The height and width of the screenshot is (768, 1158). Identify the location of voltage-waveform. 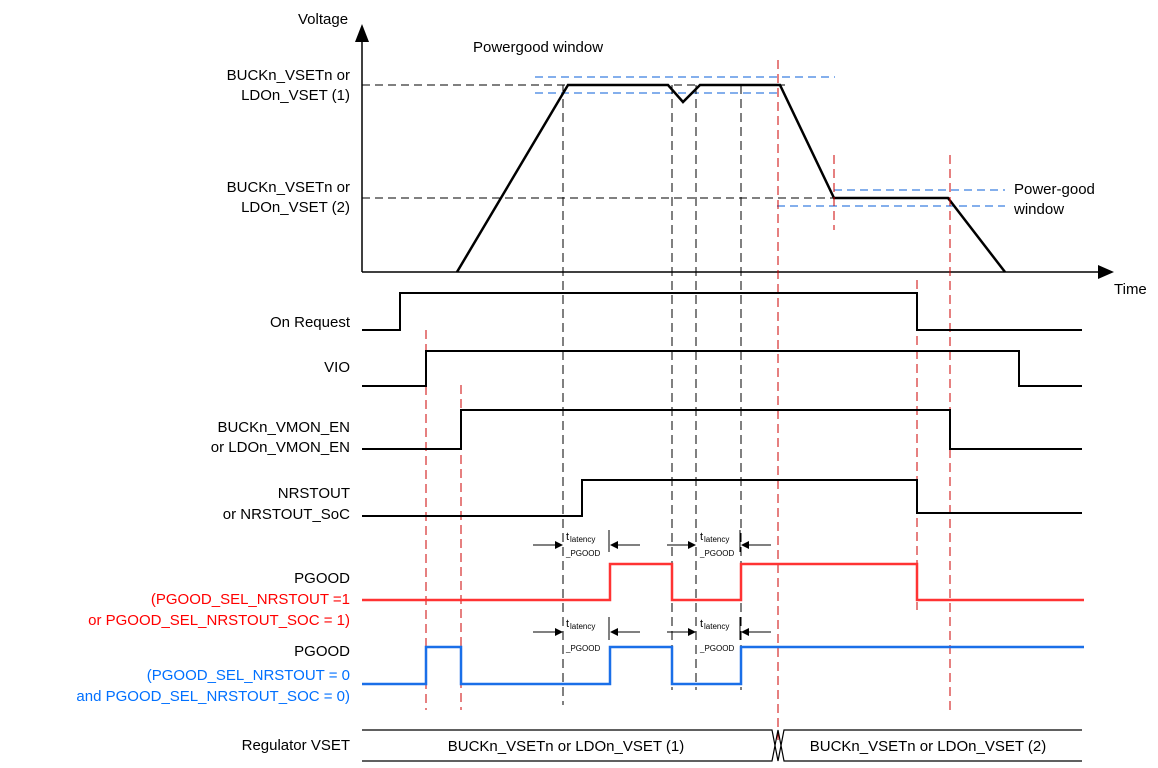
(730, 178).